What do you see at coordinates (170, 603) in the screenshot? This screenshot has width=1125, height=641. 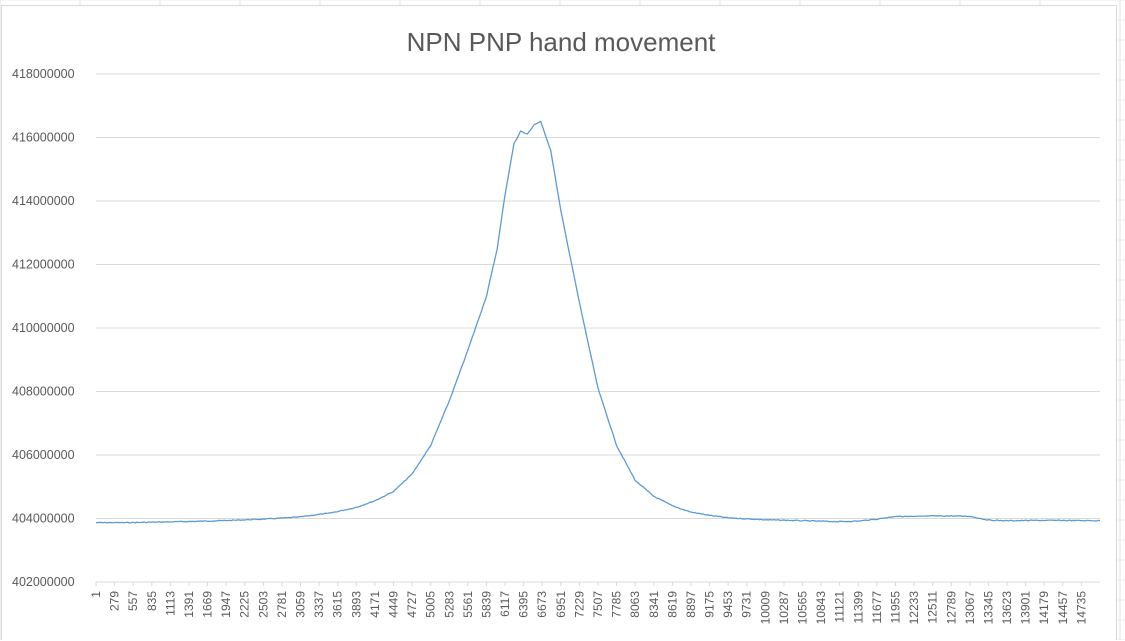 I see `x-tick-label: 1113` at bounding box center [170, 603].